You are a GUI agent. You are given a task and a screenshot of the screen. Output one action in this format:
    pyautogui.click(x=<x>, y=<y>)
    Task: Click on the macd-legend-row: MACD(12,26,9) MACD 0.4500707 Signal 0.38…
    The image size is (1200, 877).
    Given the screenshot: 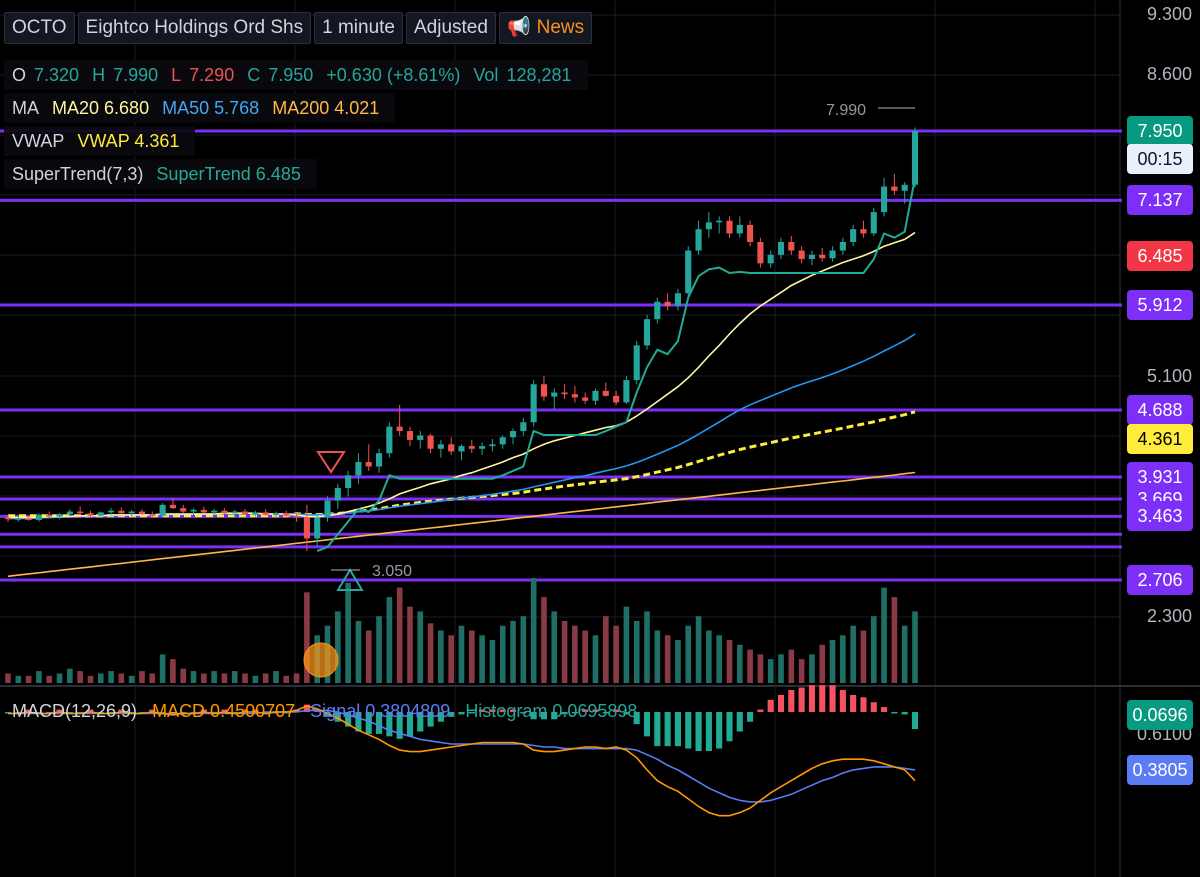 What is the action you would take?
    pyautogui.click(x=329, y=711)
    